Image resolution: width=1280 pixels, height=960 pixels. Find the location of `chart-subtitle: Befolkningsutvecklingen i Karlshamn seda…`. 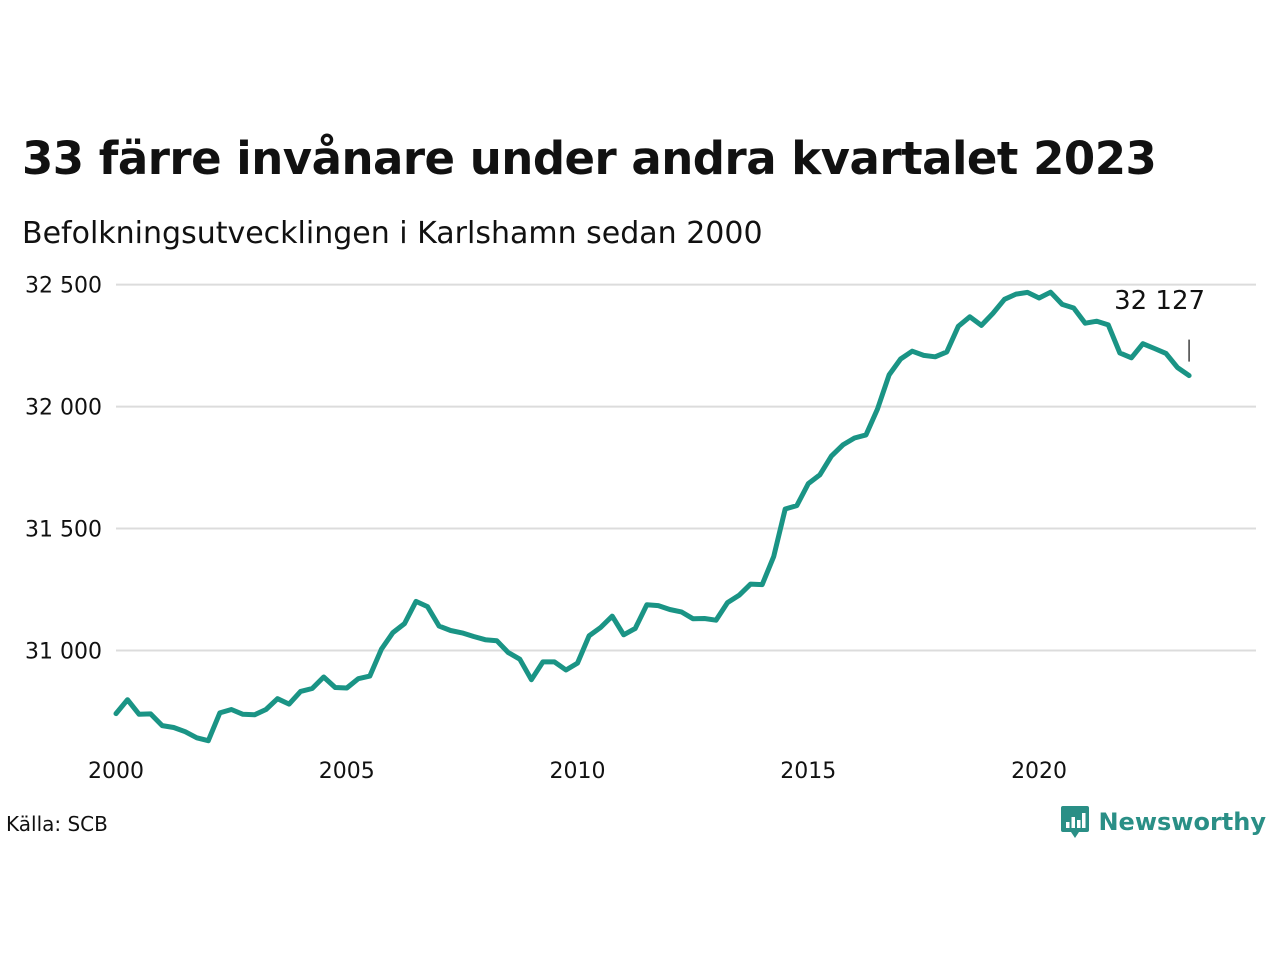

chart-subtitle: Befolkningsutvecklingen i Karlshamn seda… is located at coordinates (392, 233).